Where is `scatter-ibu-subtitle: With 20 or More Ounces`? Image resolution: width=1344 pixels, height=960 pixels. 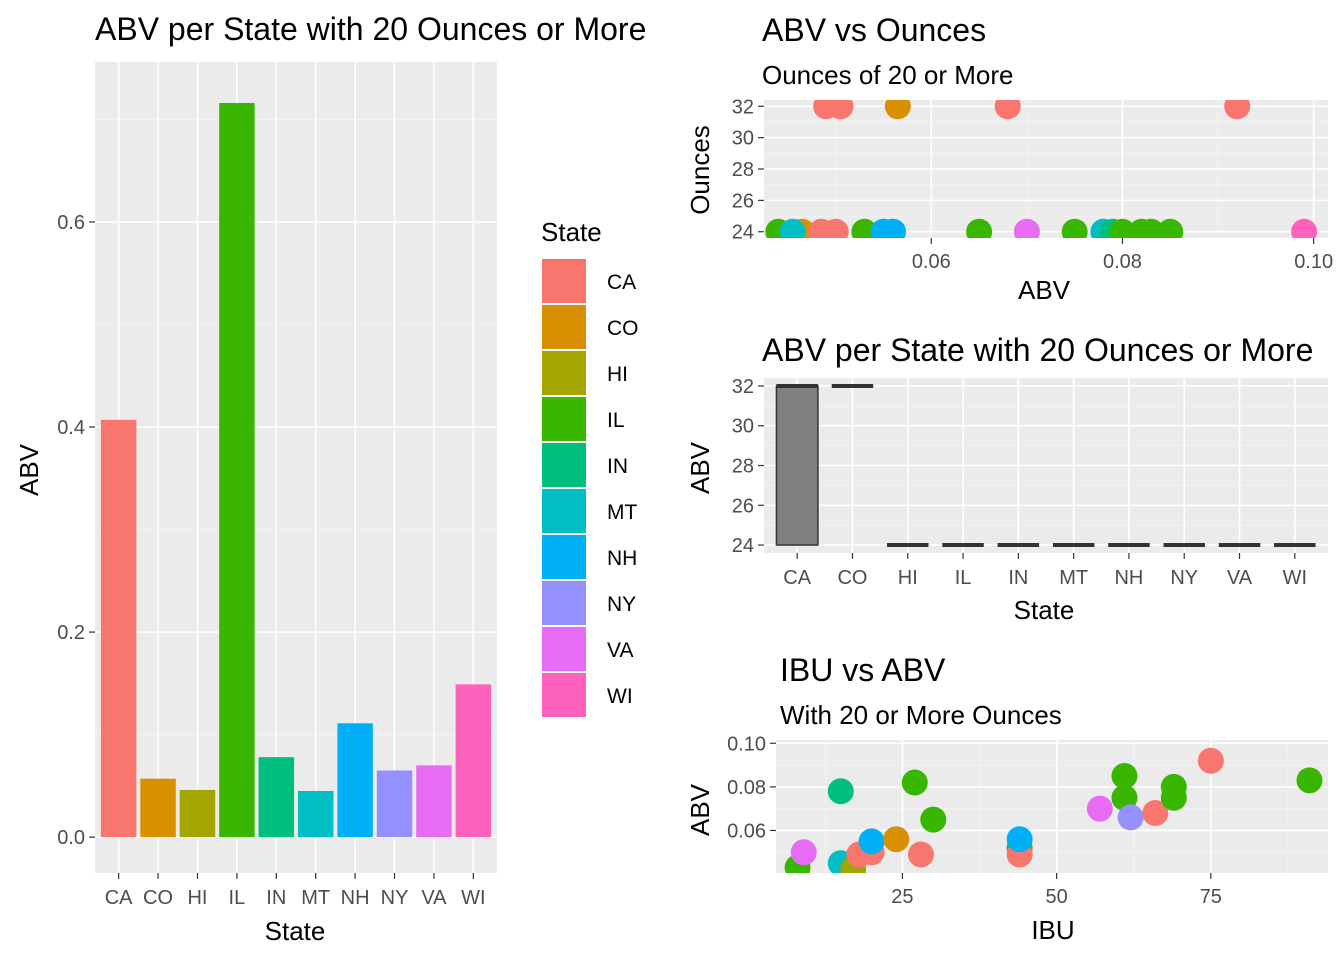
scatter-ibu-subtitle: With 20 or More Ounces is located at coordinates (921, 715).